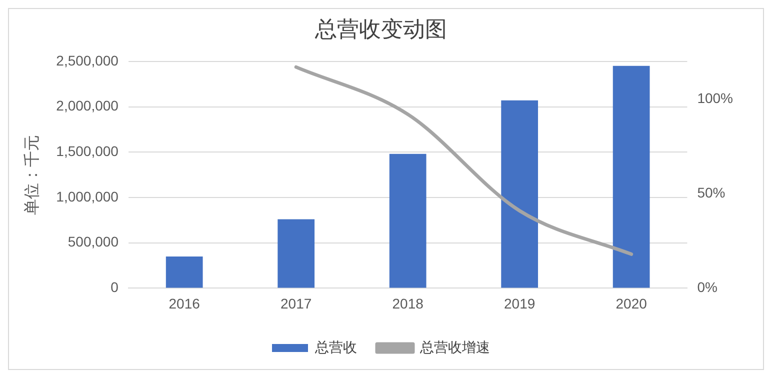  What do you see at coordinates (114, 287) in the screenshot?
I see `y-tick-label: 0` at bounding box center [114, 287].